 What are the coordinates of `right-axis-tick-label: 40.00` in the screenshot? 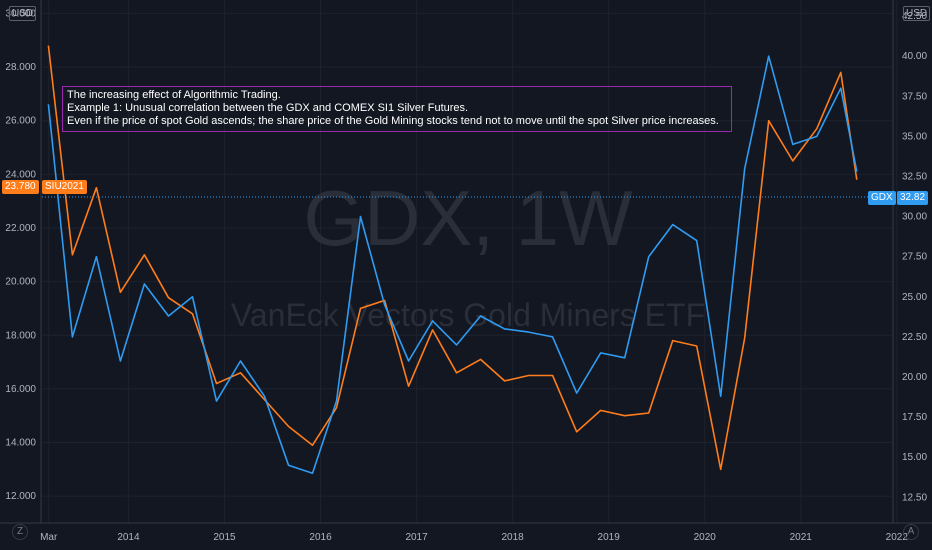 It's located at (914, 56).